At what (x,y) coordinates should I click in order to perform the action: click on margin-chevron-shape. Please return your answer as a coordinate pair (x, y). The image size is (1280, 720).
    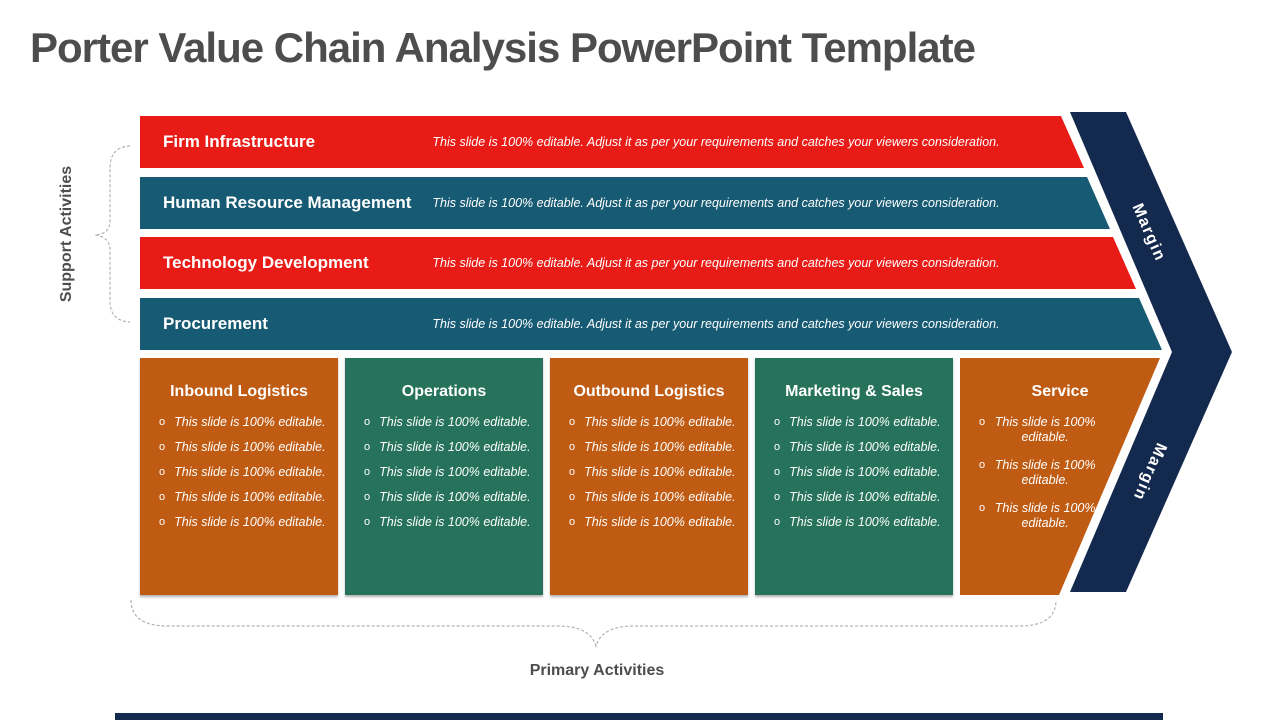
    Looking at the image, I should click on (1151, 352).